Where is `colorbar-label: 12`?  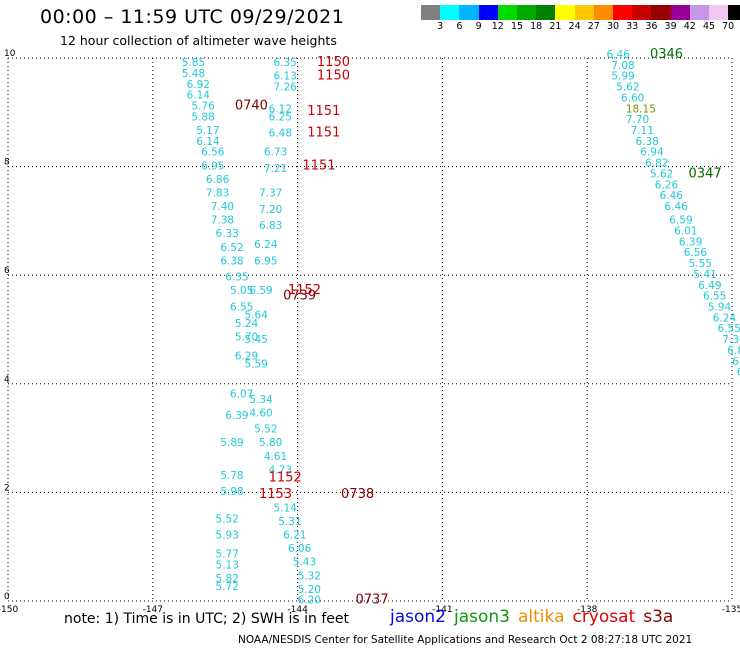 colorbar-label: 12 is located at coordinates (497, 26).